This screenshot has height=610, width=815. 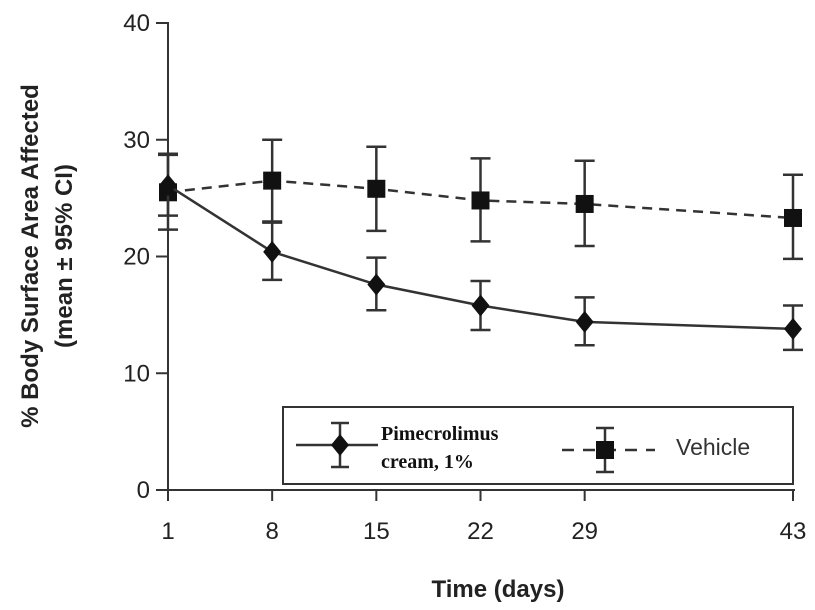 I want to click on y-tick-label: 30, so click(x=136, y=140).